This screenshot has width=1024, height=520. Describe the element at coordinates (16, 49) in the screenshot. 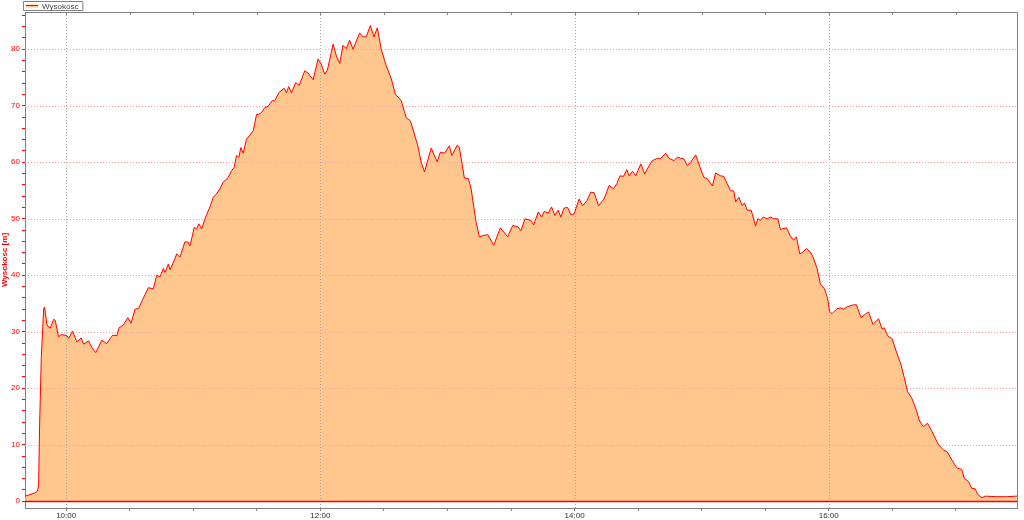

I see `y-tick-label: 80` at that location.